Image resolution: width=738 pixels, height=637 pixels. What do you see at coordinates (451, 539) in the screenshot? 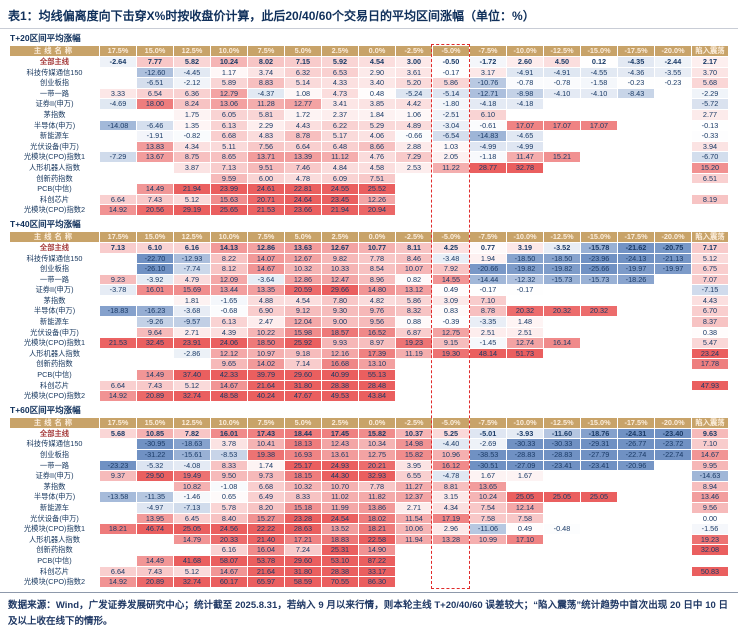
I see `value-cell: 13.28` at bounding box center [451, 539].